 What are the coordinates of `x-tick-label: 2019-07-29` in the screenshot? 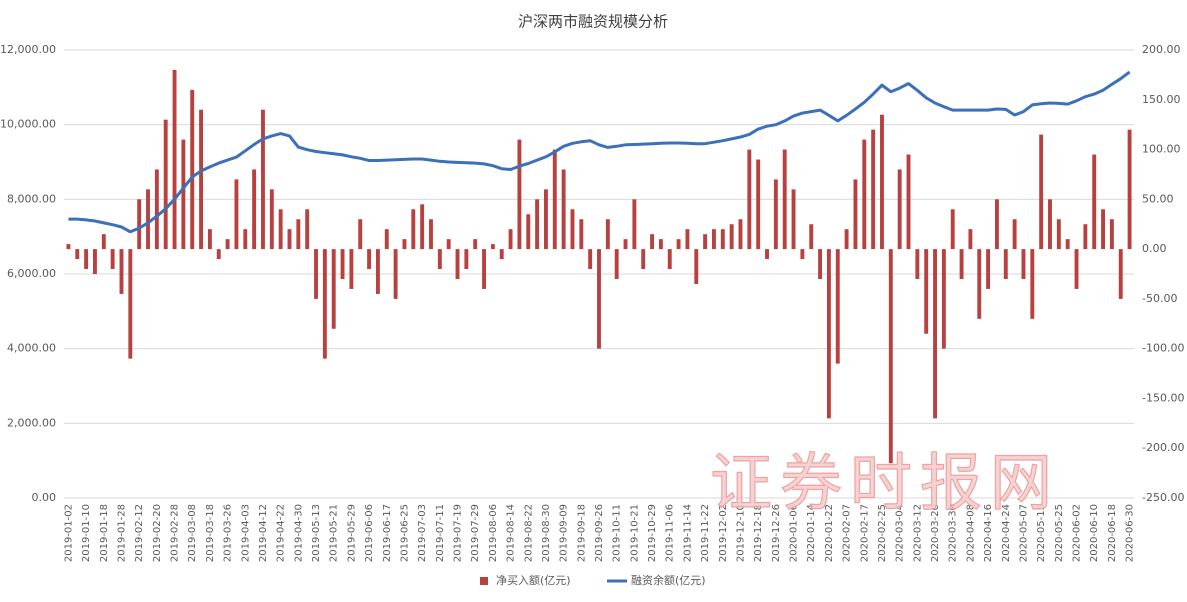 It's located at (475, 533).